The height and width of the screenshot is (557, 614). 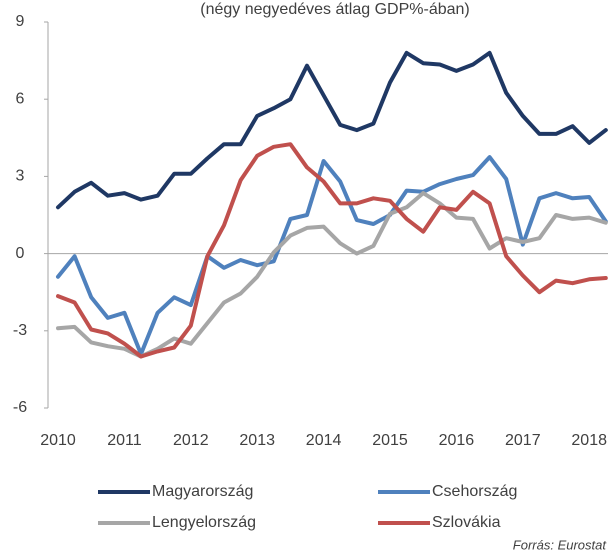 What do you see at coordinates (257, 440) in the screenshot?
I see `x-tick-label: 2013` at bounding box center [257, 440].